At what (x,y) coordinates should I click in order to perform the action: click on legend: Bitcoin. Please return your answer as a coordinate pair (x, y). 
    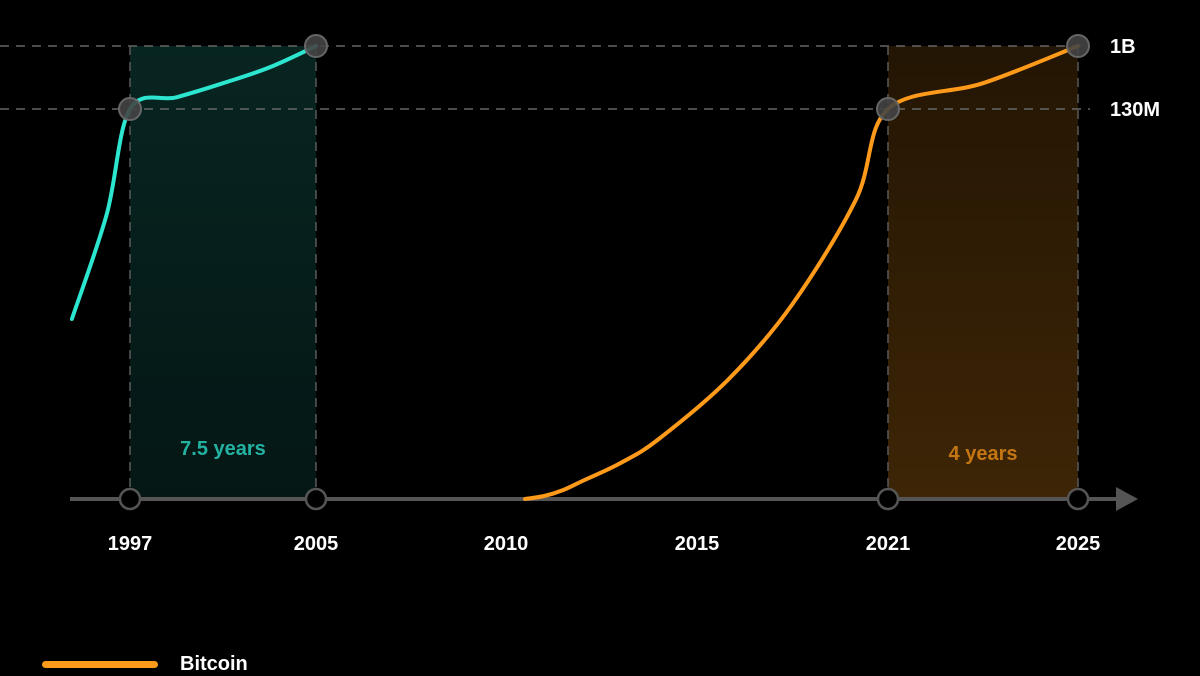
    Looking at the image, I should click on (145, 664).